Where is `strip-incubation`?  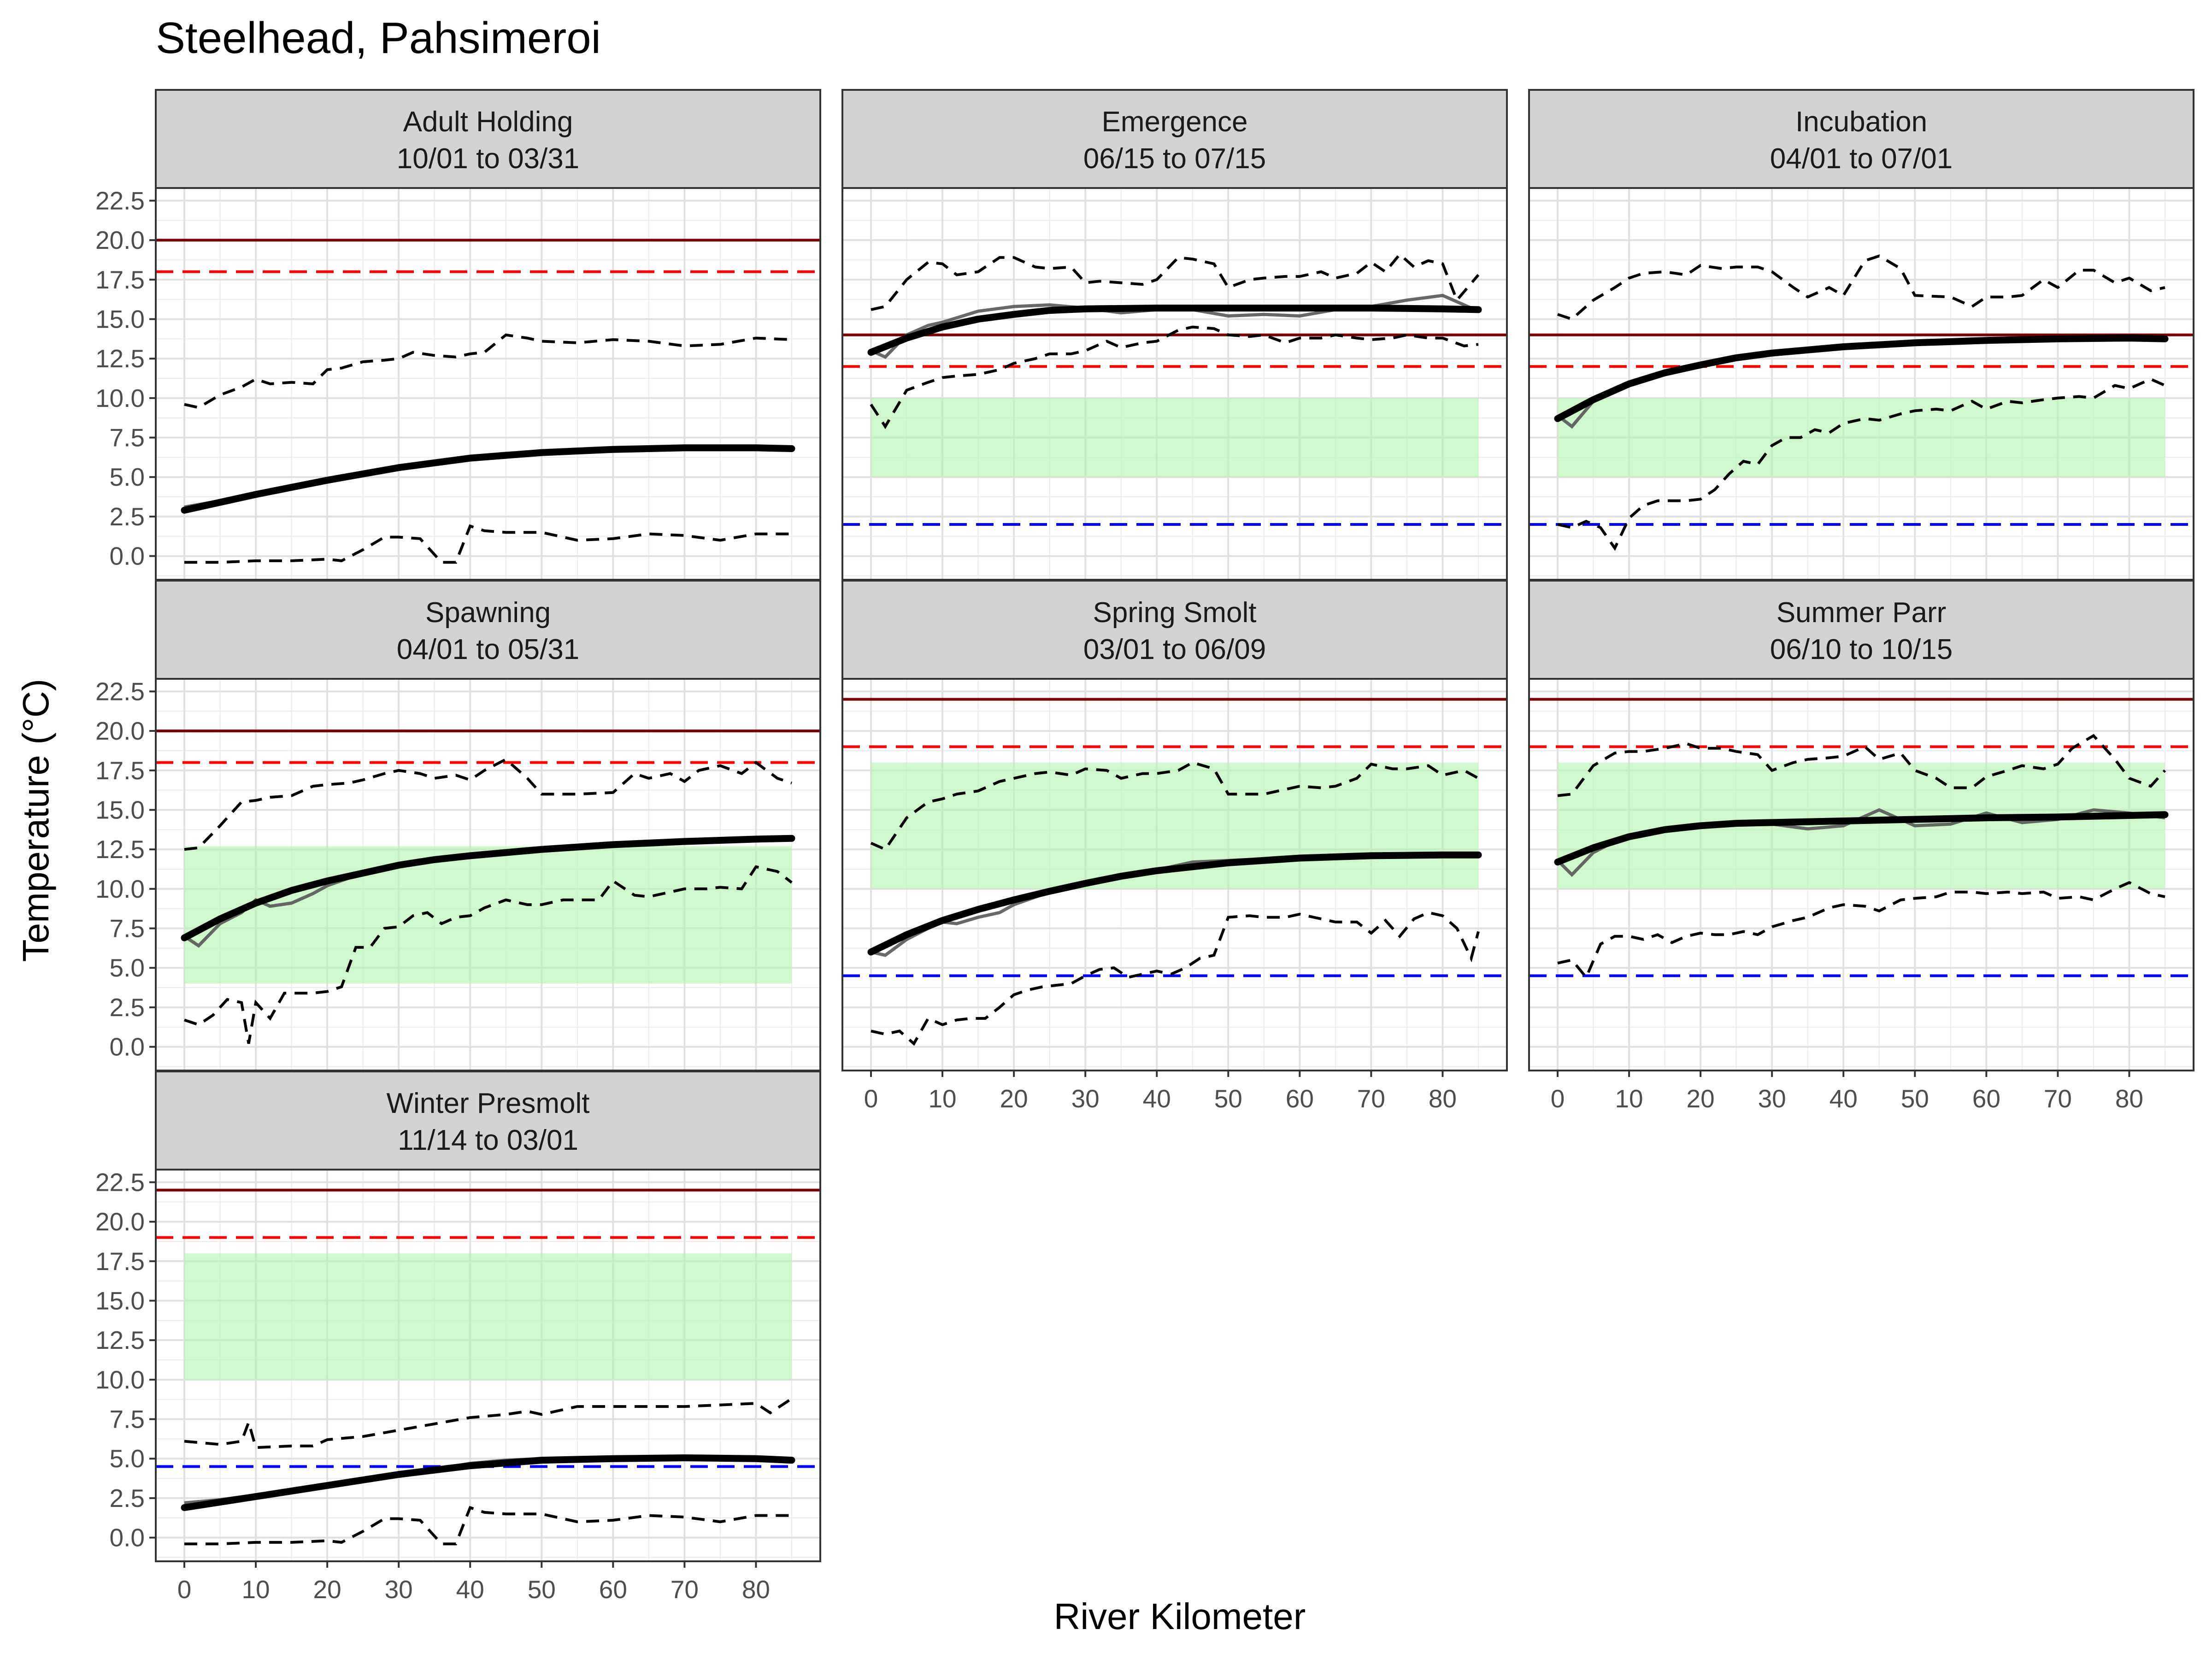 strip-incubation is located at coordinates (1861, 139).